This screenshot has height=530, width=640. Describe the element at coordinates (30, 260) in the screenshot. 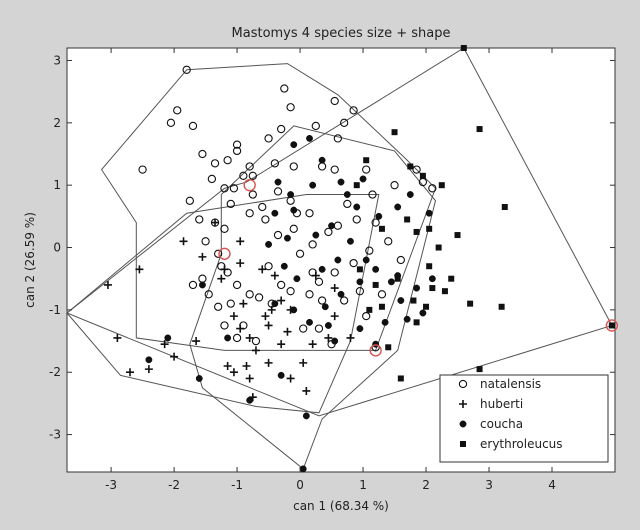

I see `y-axis-label: can 2 (26.59 %)` at that location.